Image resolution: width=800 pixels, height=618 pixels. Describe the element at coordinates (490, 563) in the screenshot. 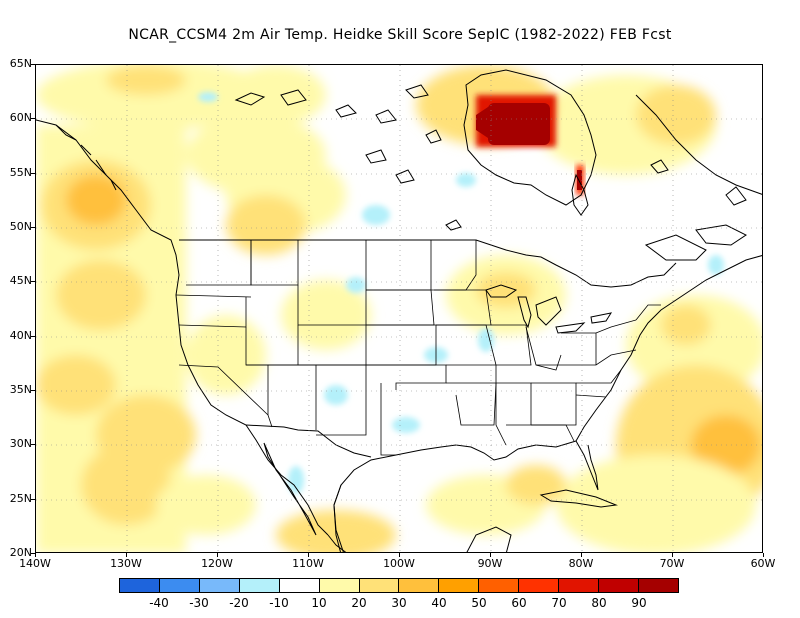

I see `longitude-label: 90W` at that location.